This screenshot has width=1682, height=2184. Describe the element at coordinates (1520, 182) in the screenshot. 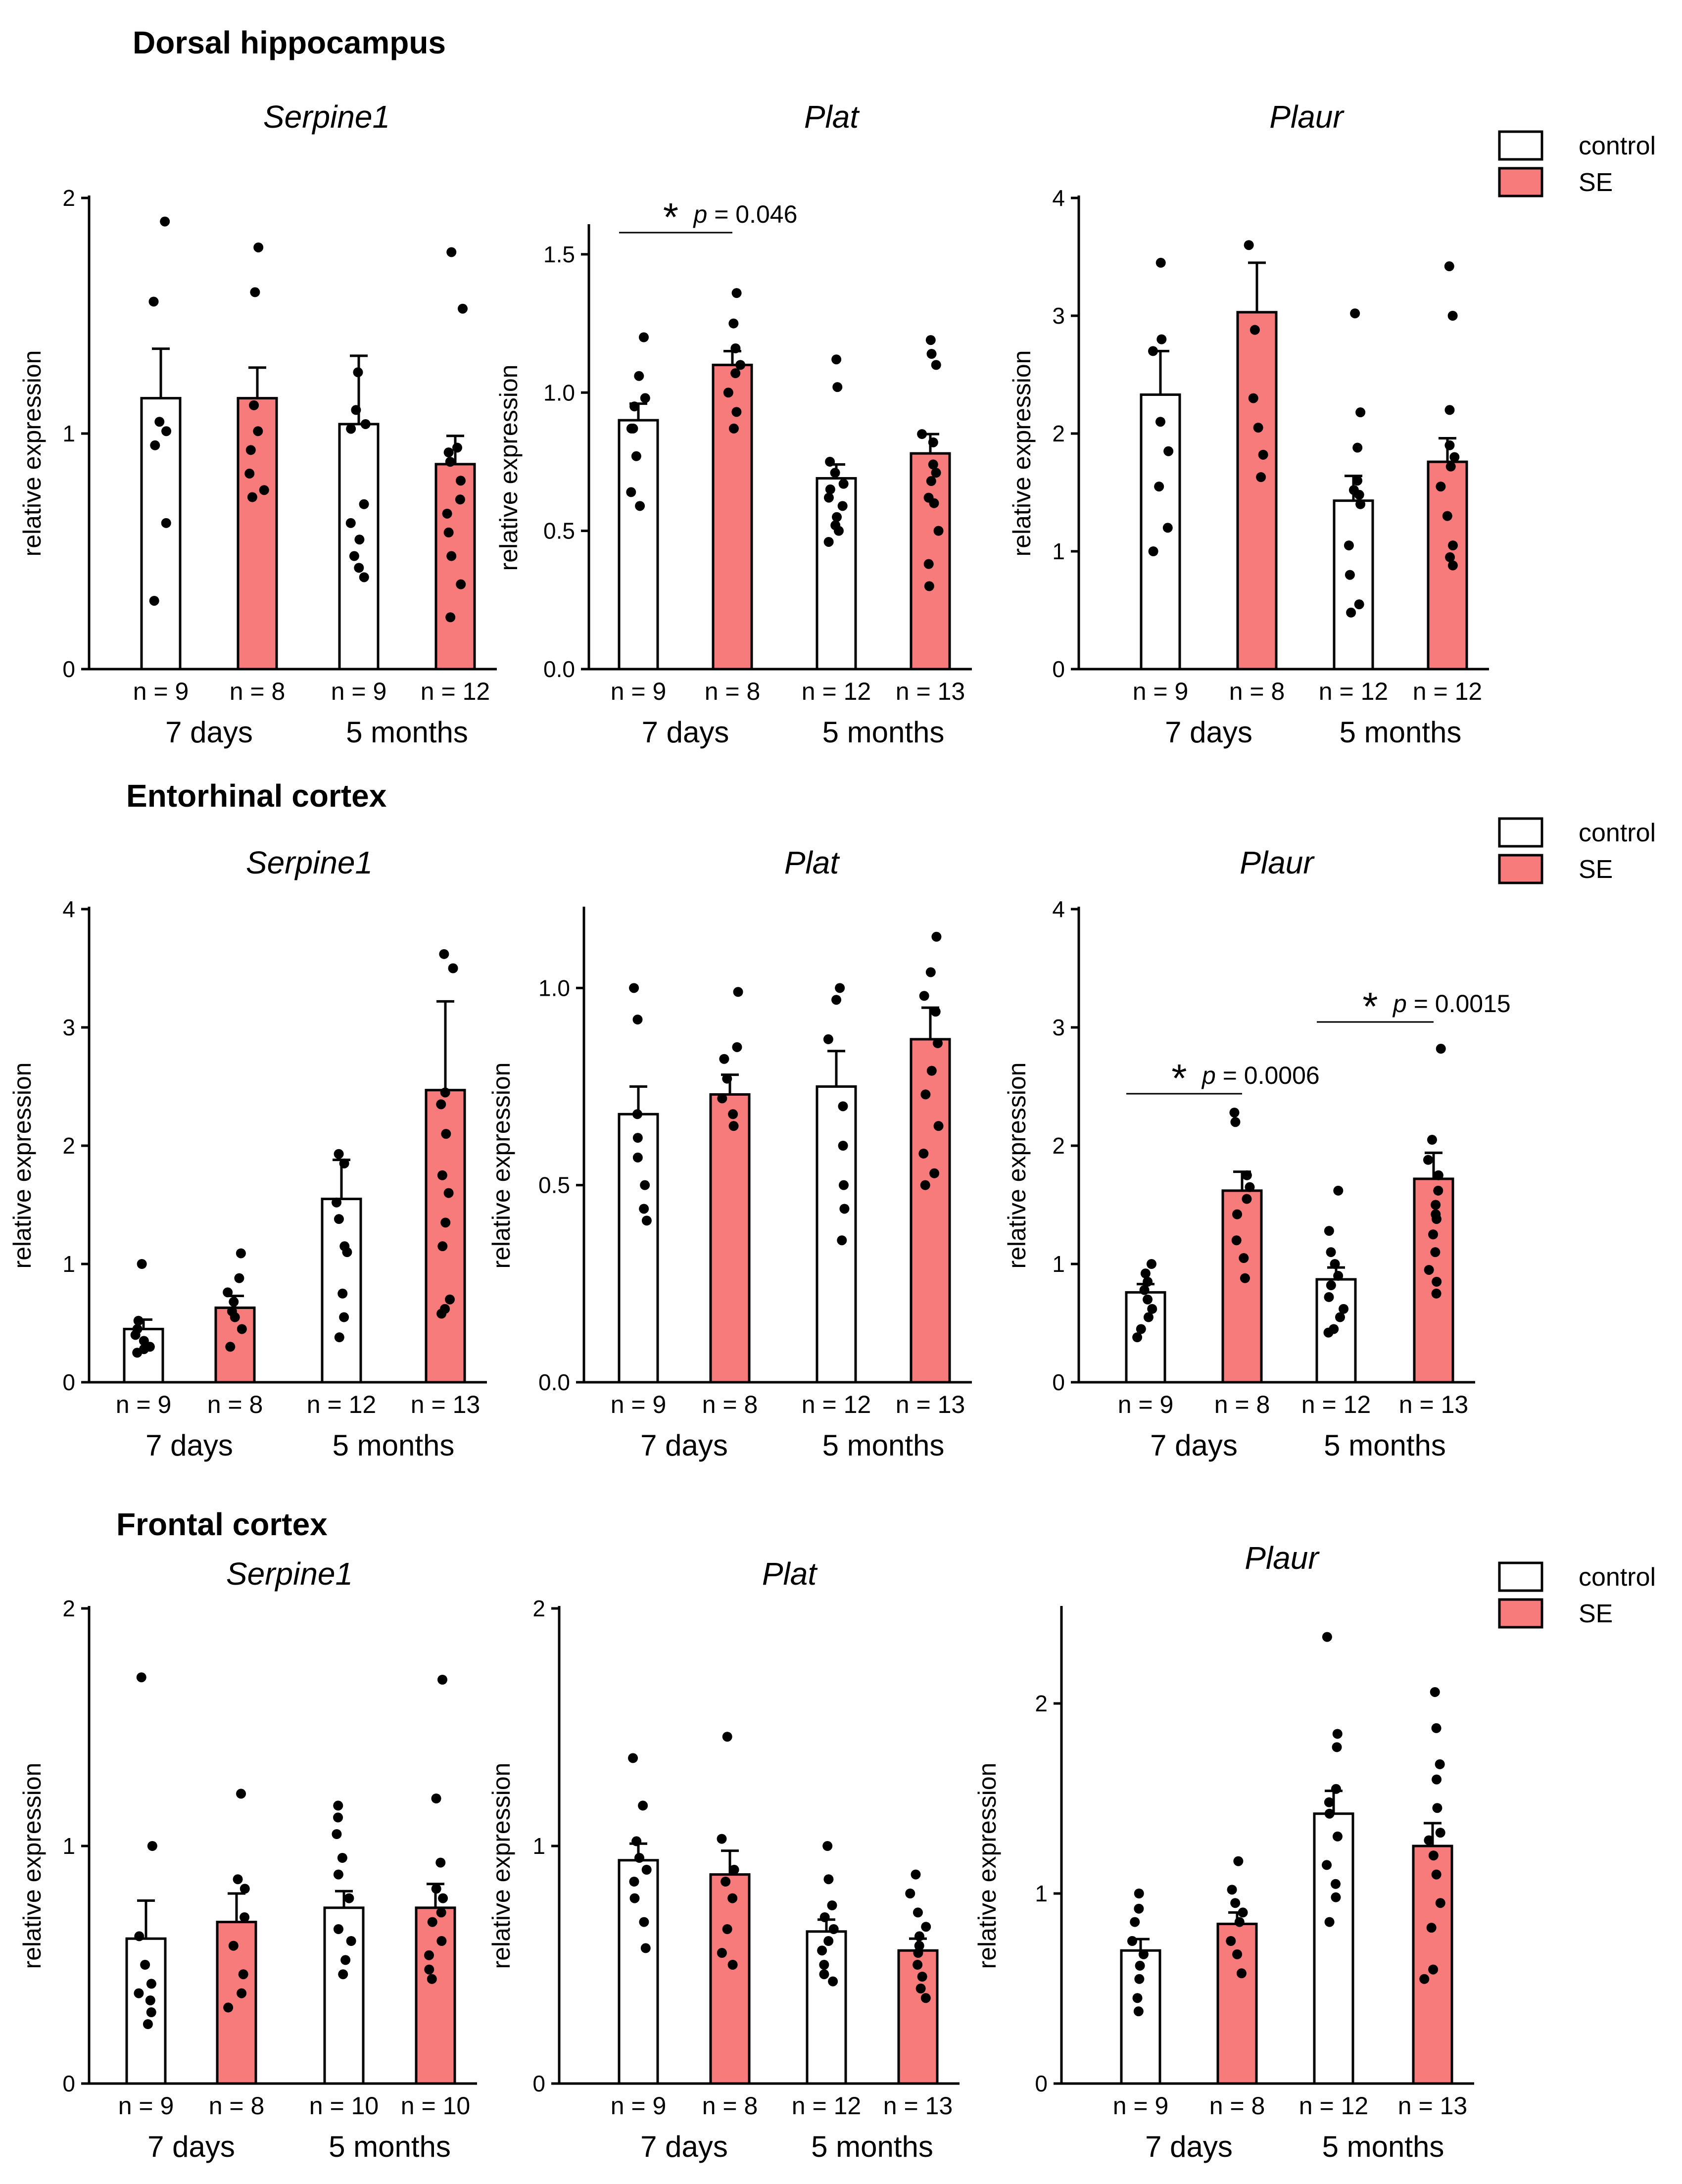

I see `legend-se-swatch` at that location.